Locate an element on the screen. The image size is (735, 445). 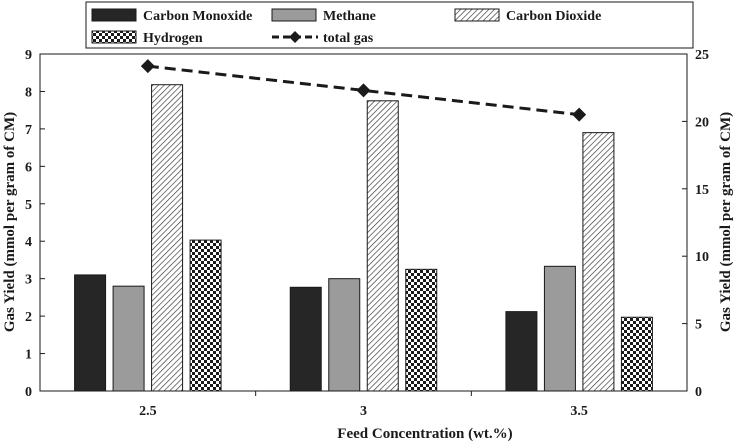
y-left-tick-label: 3 is located at coordinates (28, 280).